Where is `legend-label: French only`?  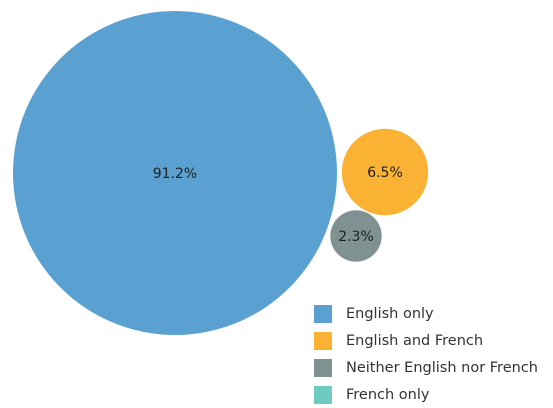
legend-label: French only is located at coordinates (388, 394).